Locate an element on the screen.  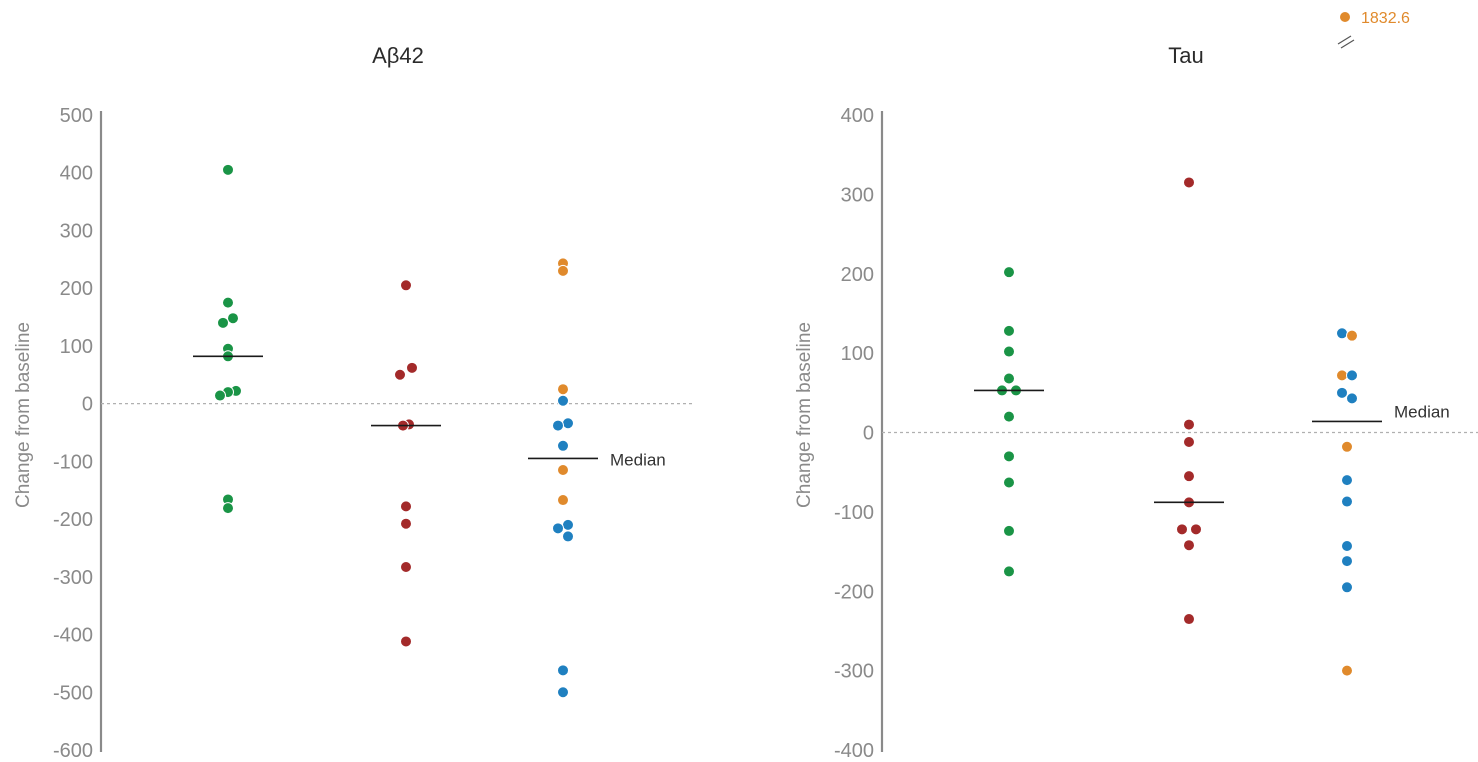
y-tick-label: -600 is located at coordinates (73, 751).